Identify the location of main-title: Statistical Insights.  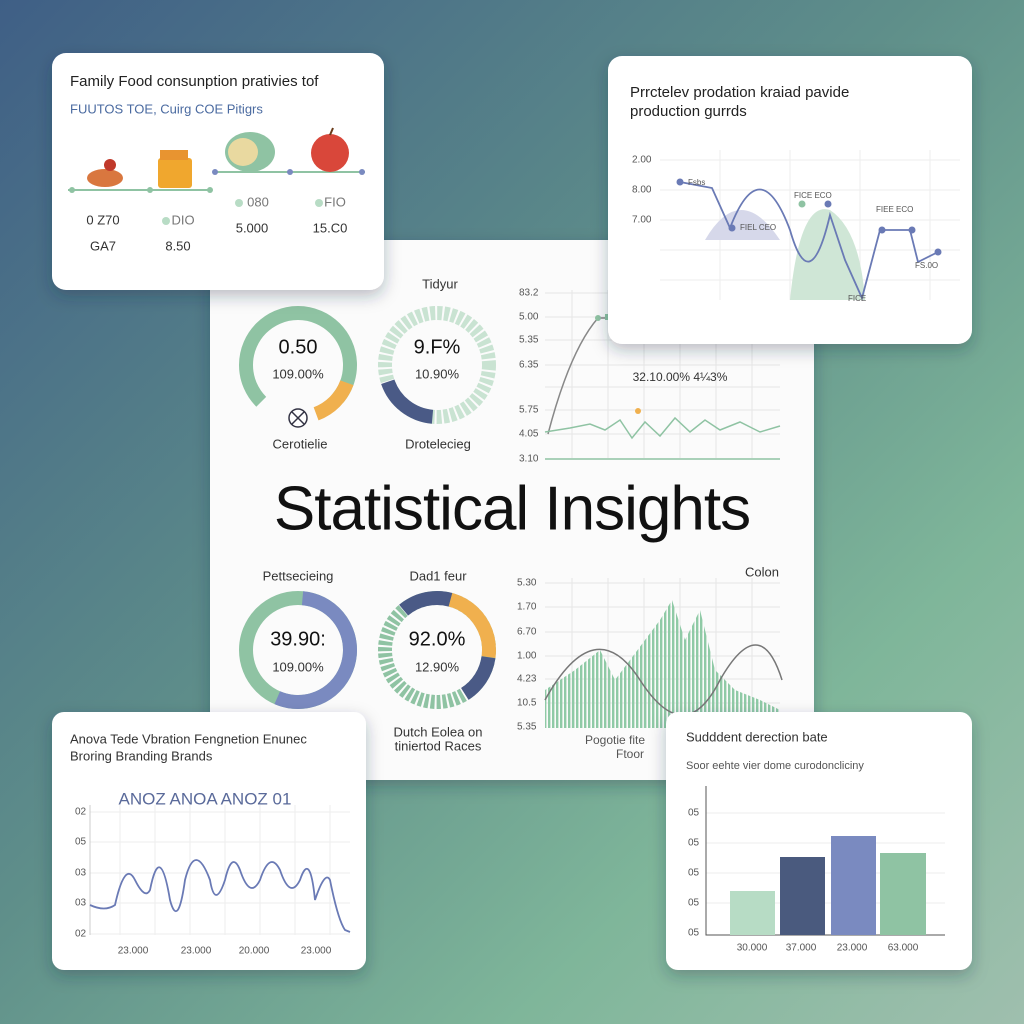
(512, 508).